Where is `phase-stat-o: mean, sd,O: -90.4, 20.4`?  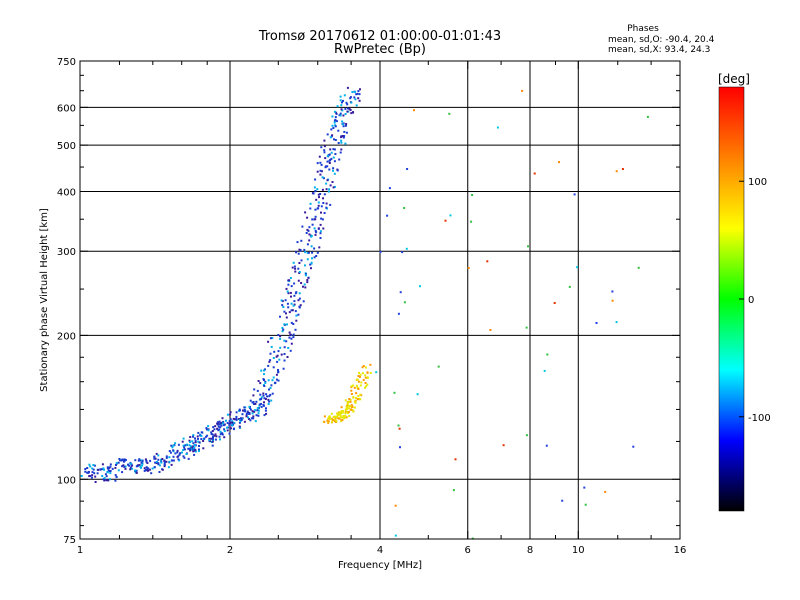
phase-stat-o: mean, sd,O: -90.4, 20.4 is located at coordinates (661, 40).